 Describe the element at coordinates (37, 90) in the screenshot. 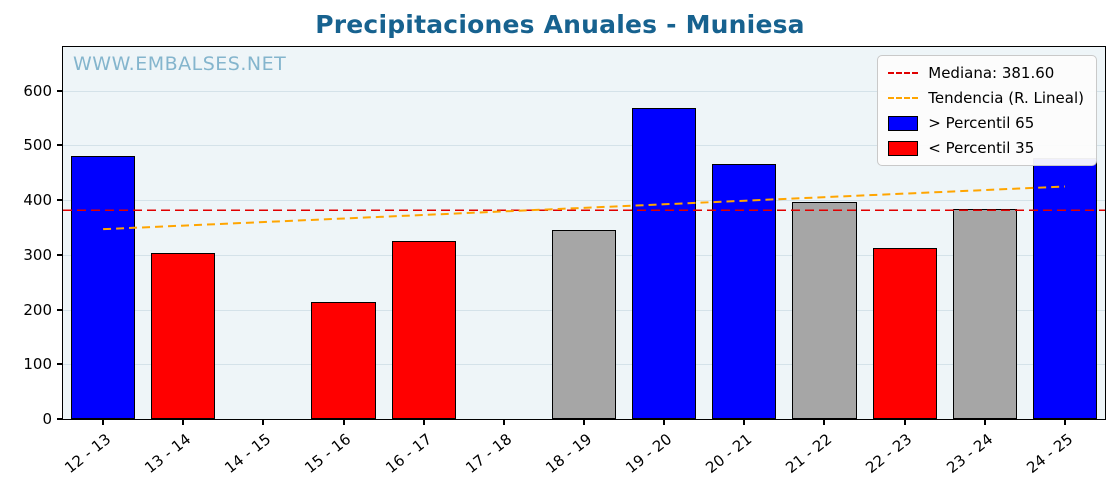

I see `y-tick-label: 600` at that location.